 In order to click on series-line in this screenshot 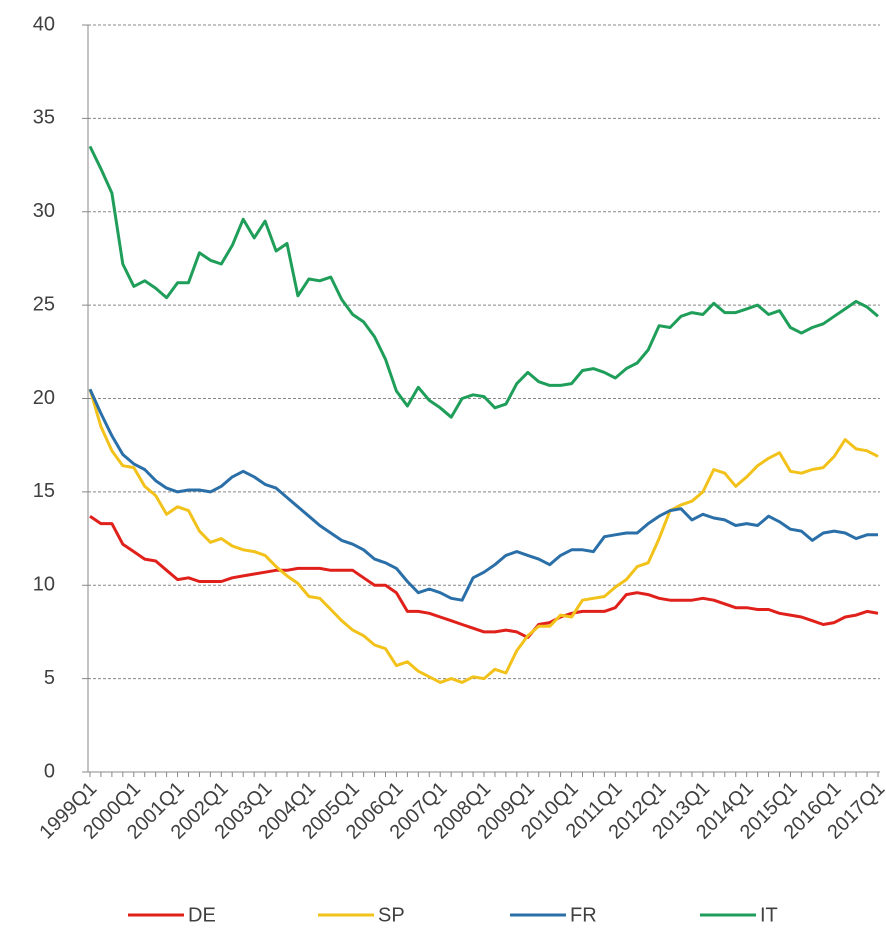, I will do `click(484, 576)`.